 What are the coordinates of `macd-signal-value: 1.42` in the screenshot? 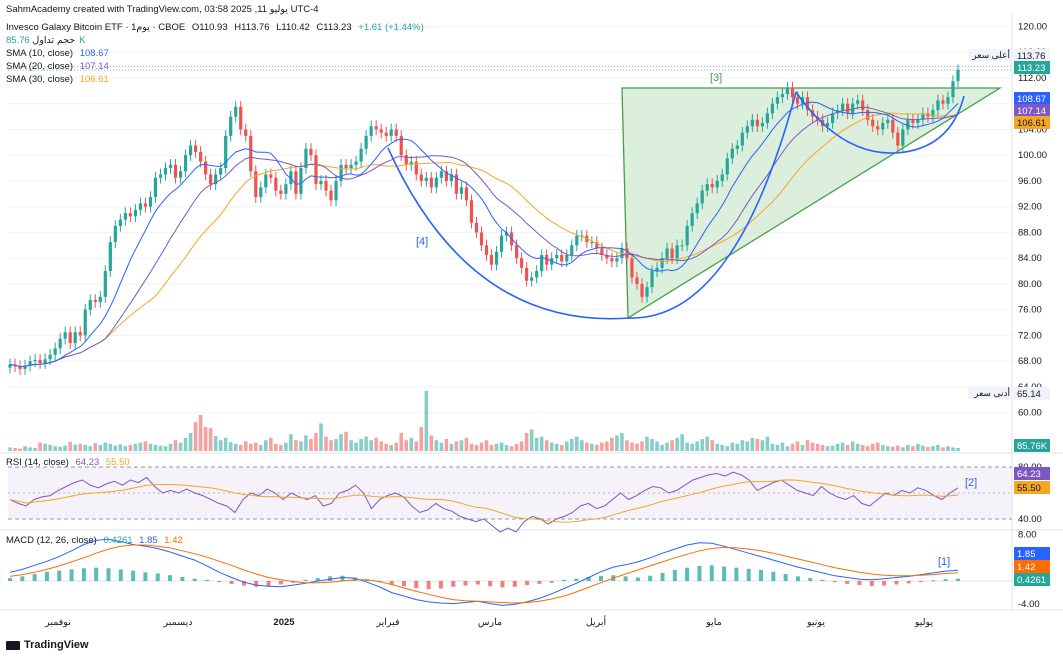 It's located at (173, 540).